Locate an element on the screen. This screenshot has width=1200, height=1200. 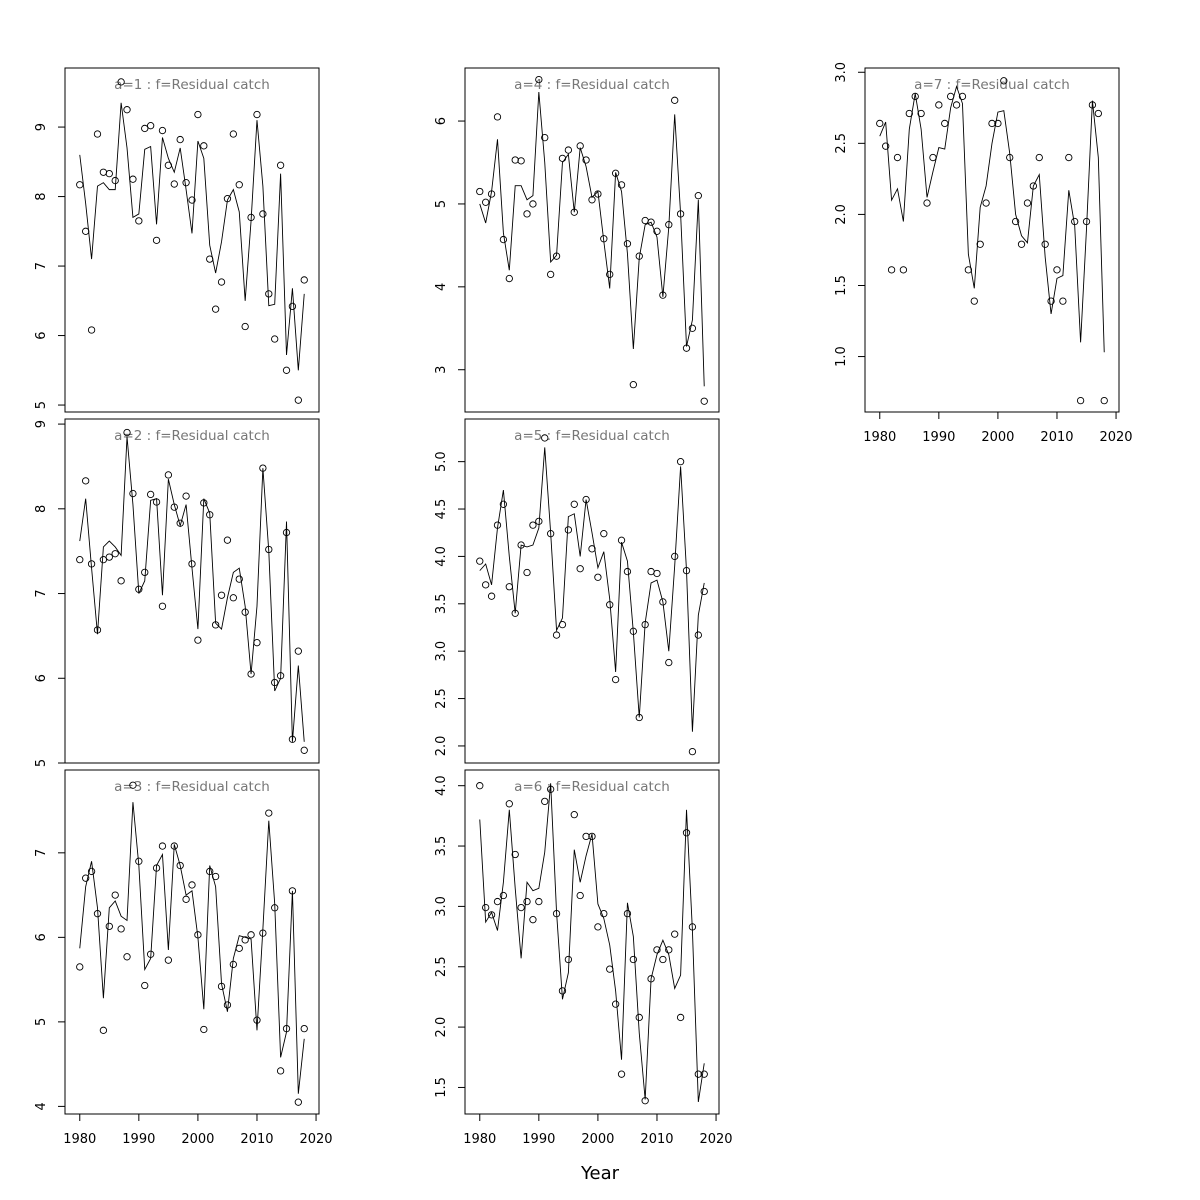
panel-title: a=7 : f=Residual catch is located at coordinates (992, 85).